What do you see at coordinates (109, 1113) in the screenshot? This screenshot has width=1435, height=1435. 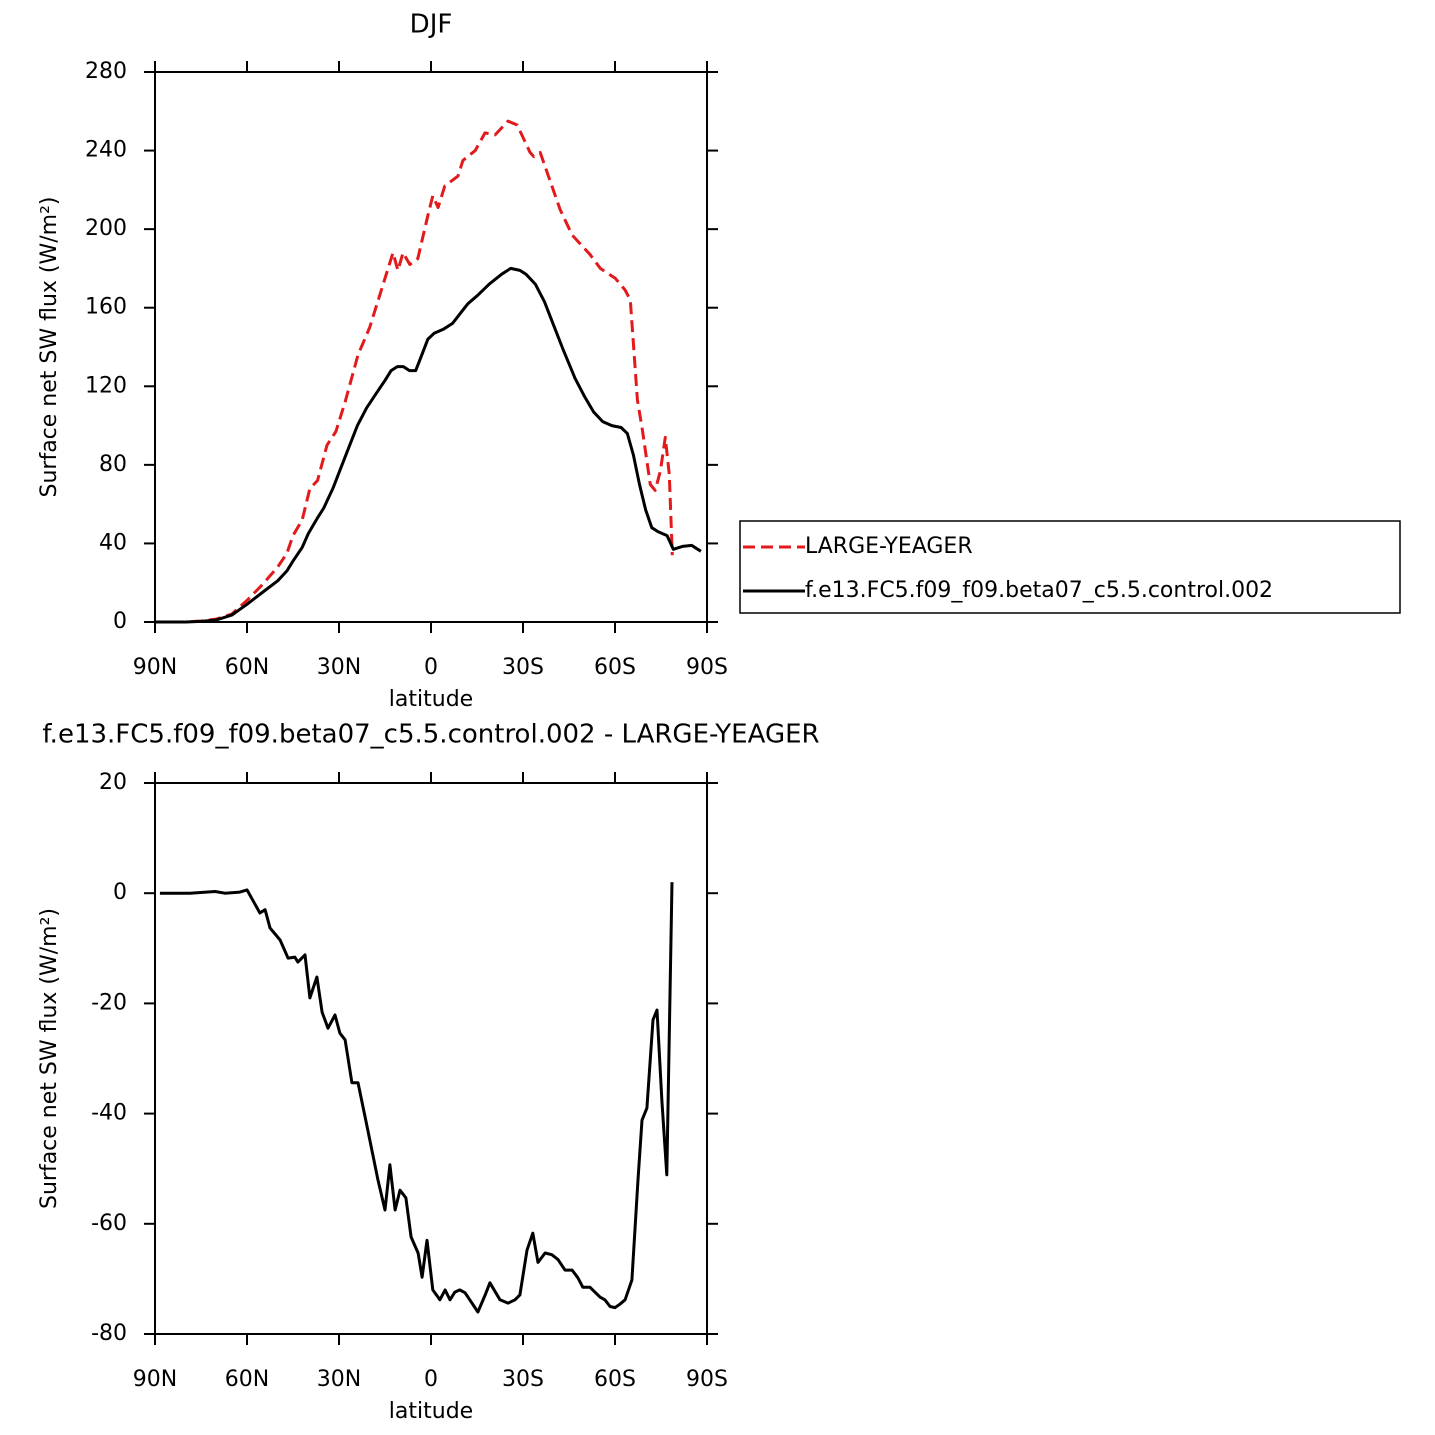 I see `y-tick-label: -40` at bounding box center [109, 1113].